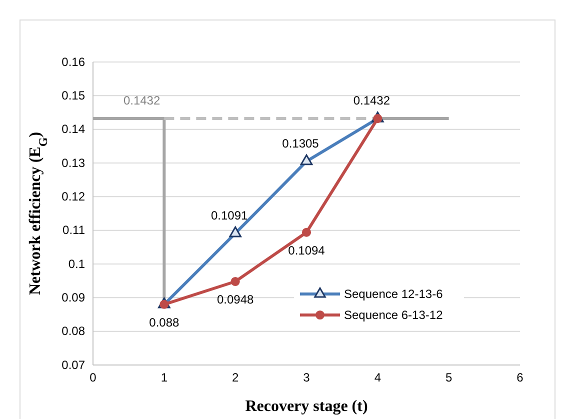 The image size is (572, 419). I want to click on x-tick-label: 1, so click(164, 377).